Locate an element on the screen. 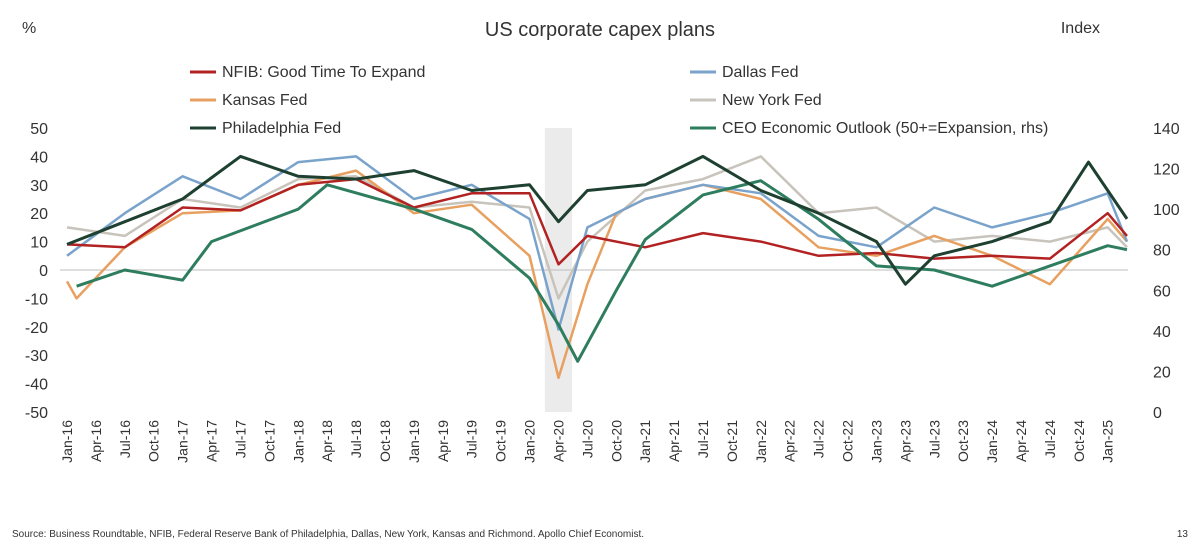 This screenshot has height=552, width=1199. left-tick-label: 30 is located at coordinates (39, 186).